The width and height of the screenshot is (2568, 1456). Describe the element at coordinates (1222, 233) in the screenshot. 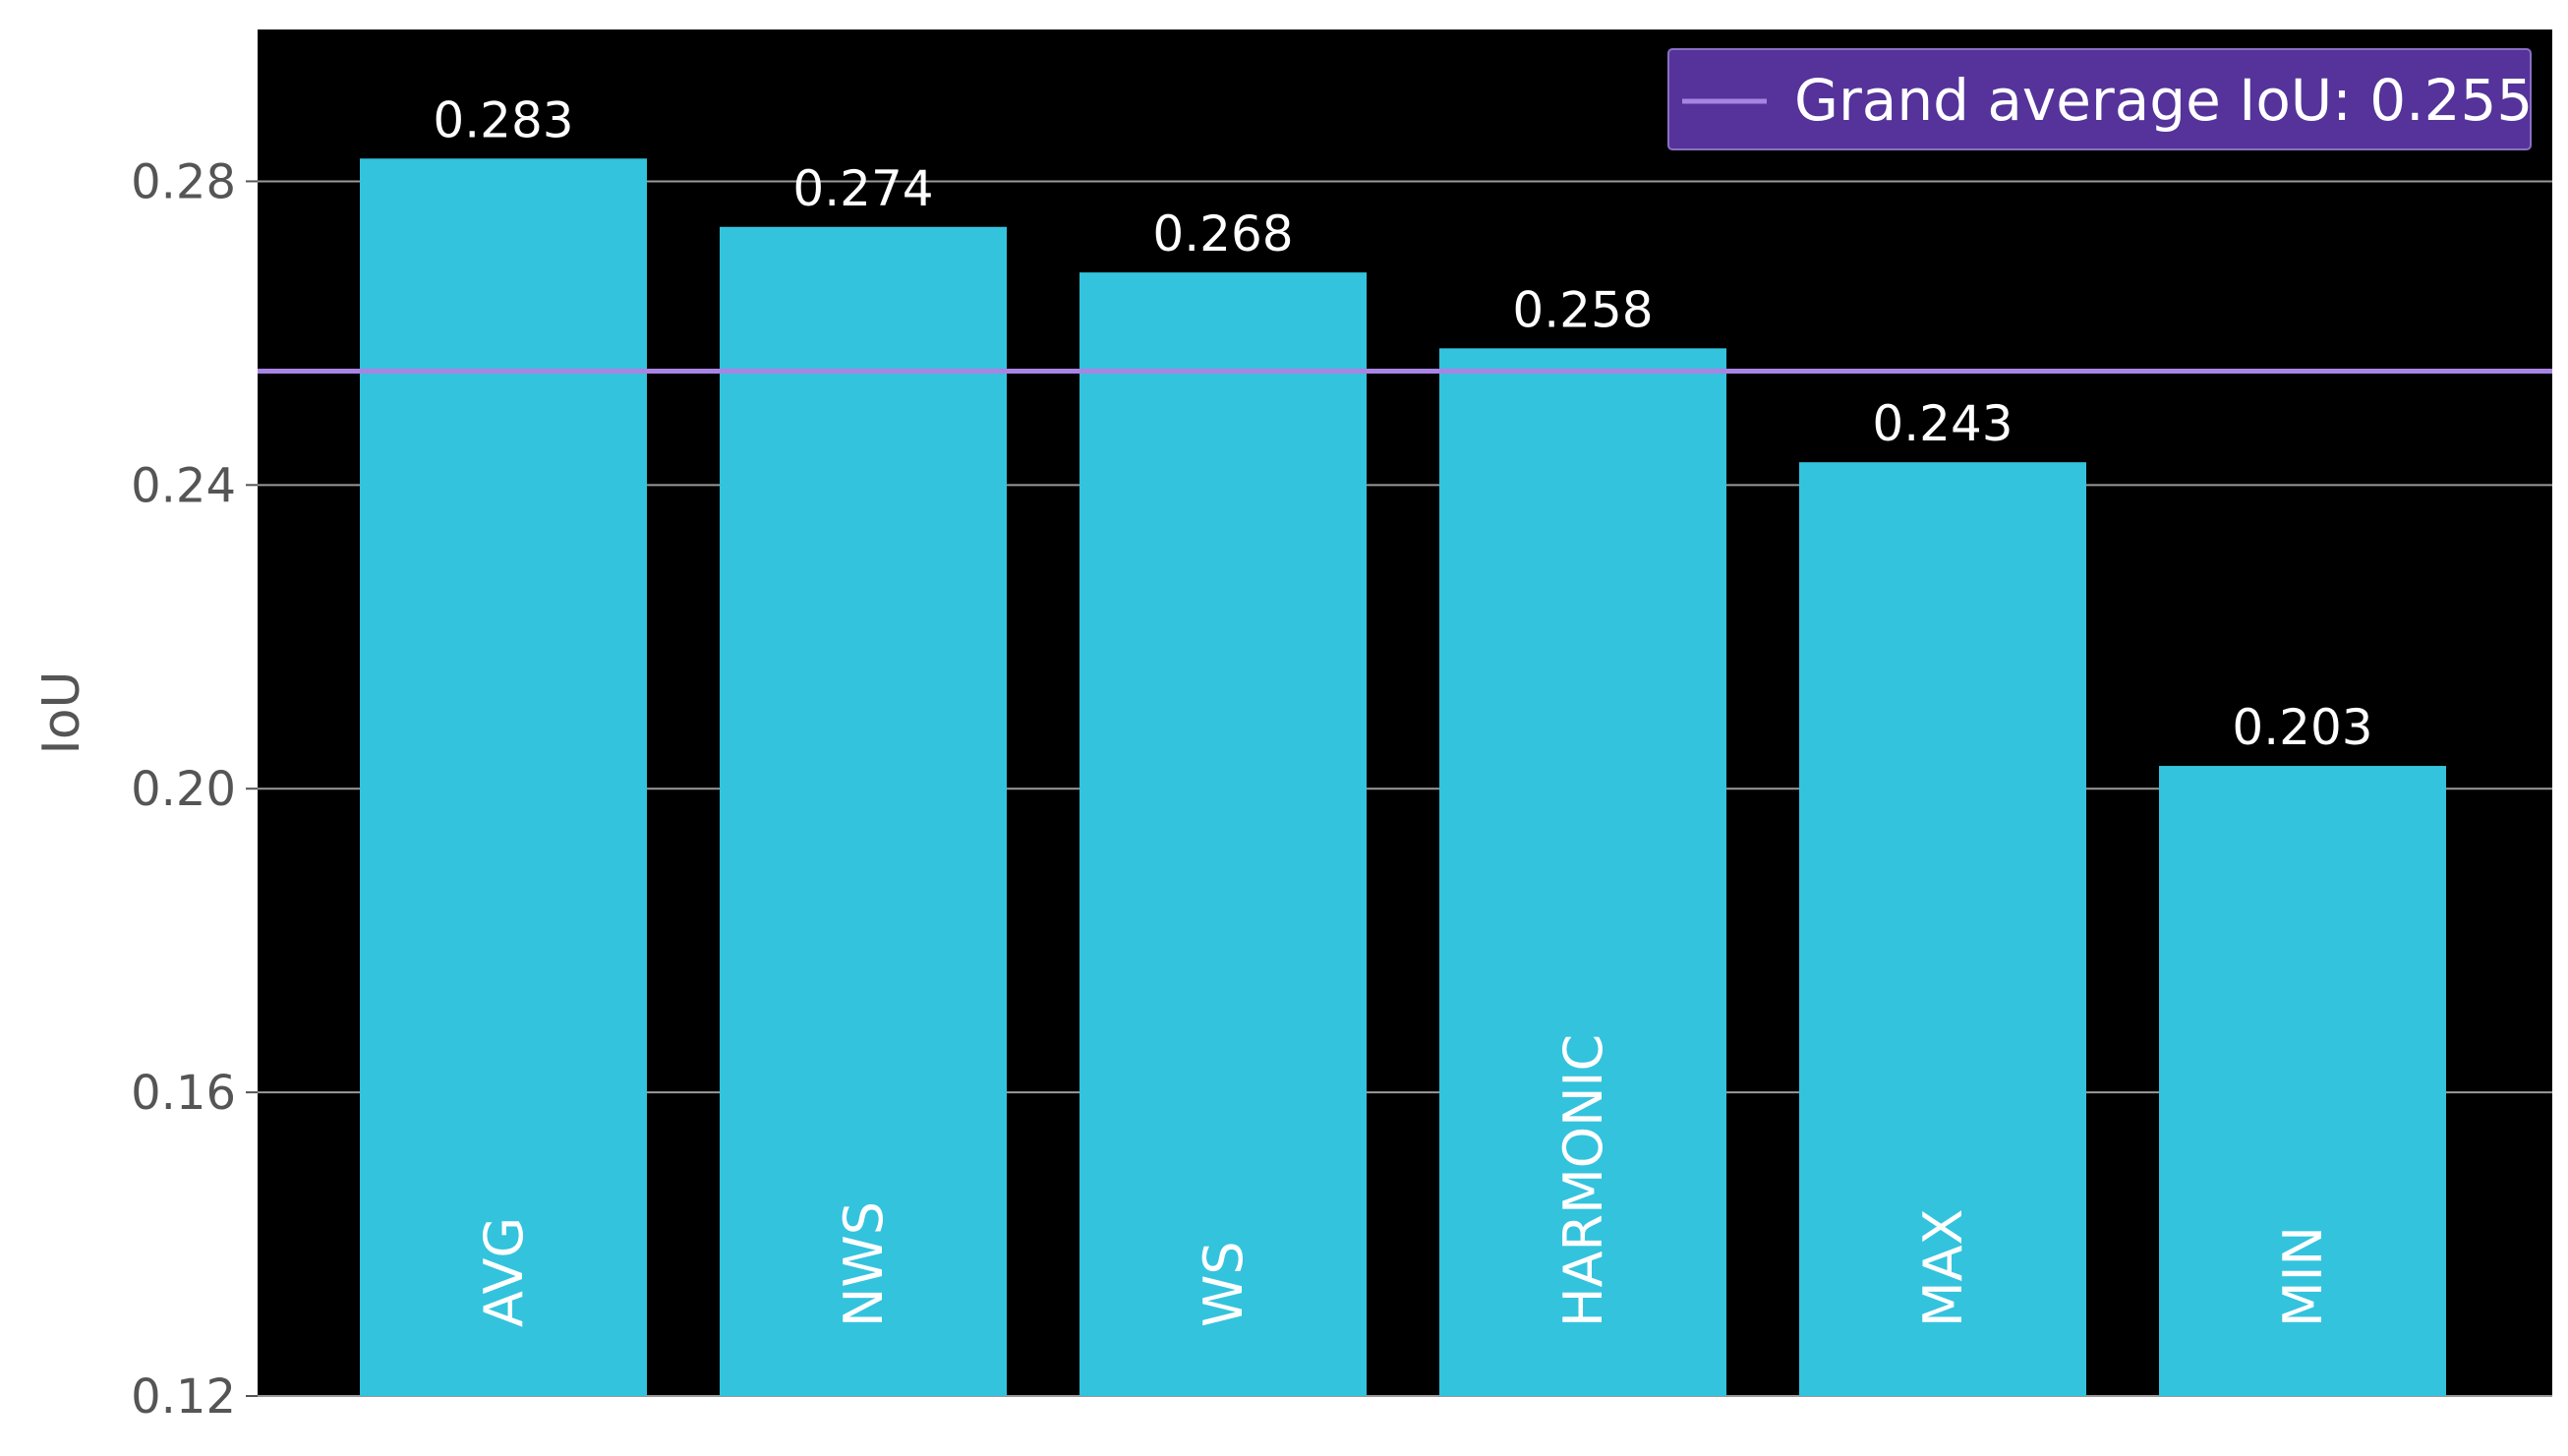

I see `bar-value-label: 0.268` at that location.